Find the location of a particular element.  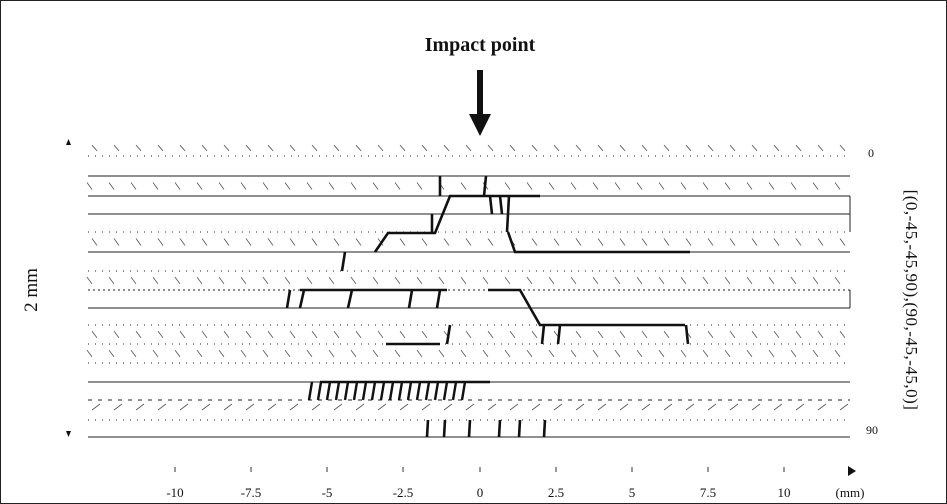

depth-bottom-label: 90 is located at coordinates (872, 430).